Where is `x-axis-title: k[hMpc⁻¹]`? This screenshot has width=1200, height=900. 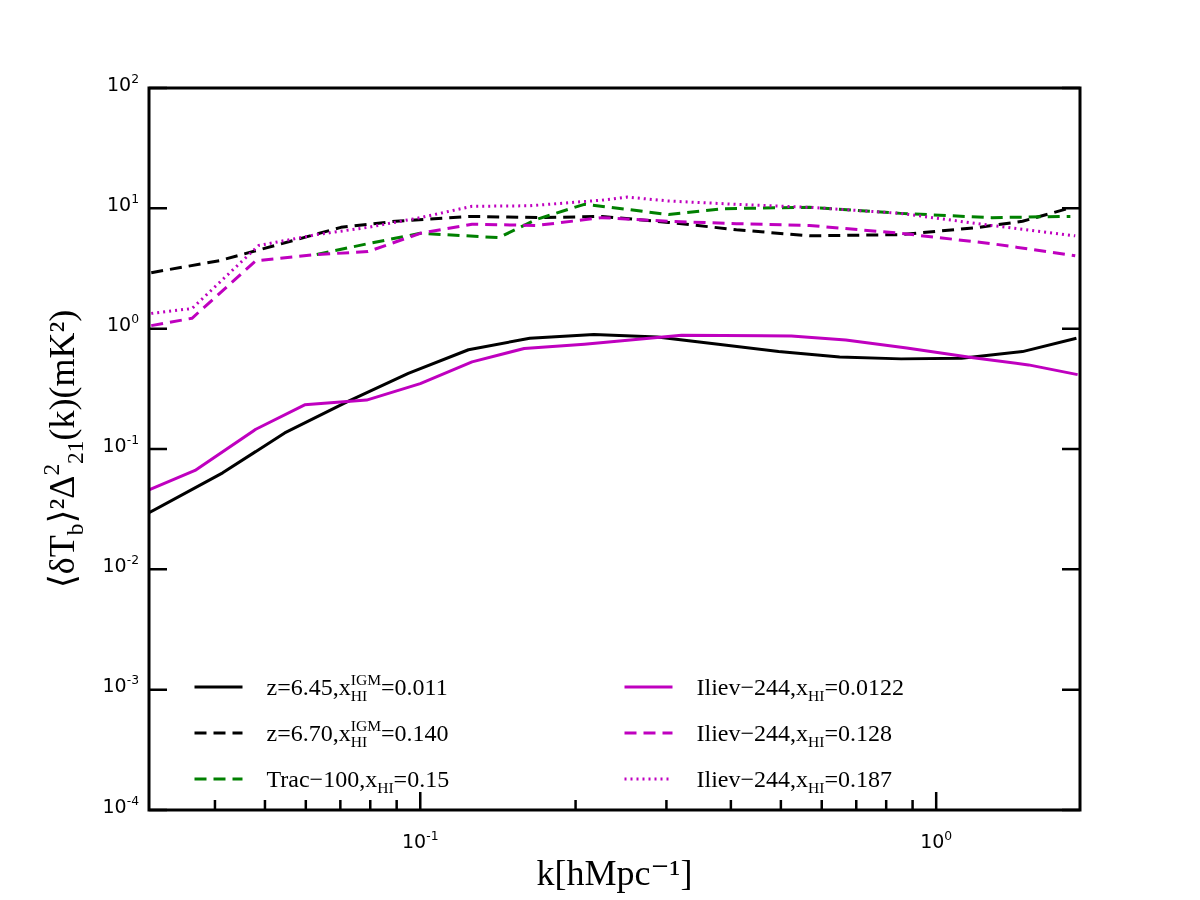
x-axis-title: k[hMpc⁻¹] is located at coordinates (614, 873).